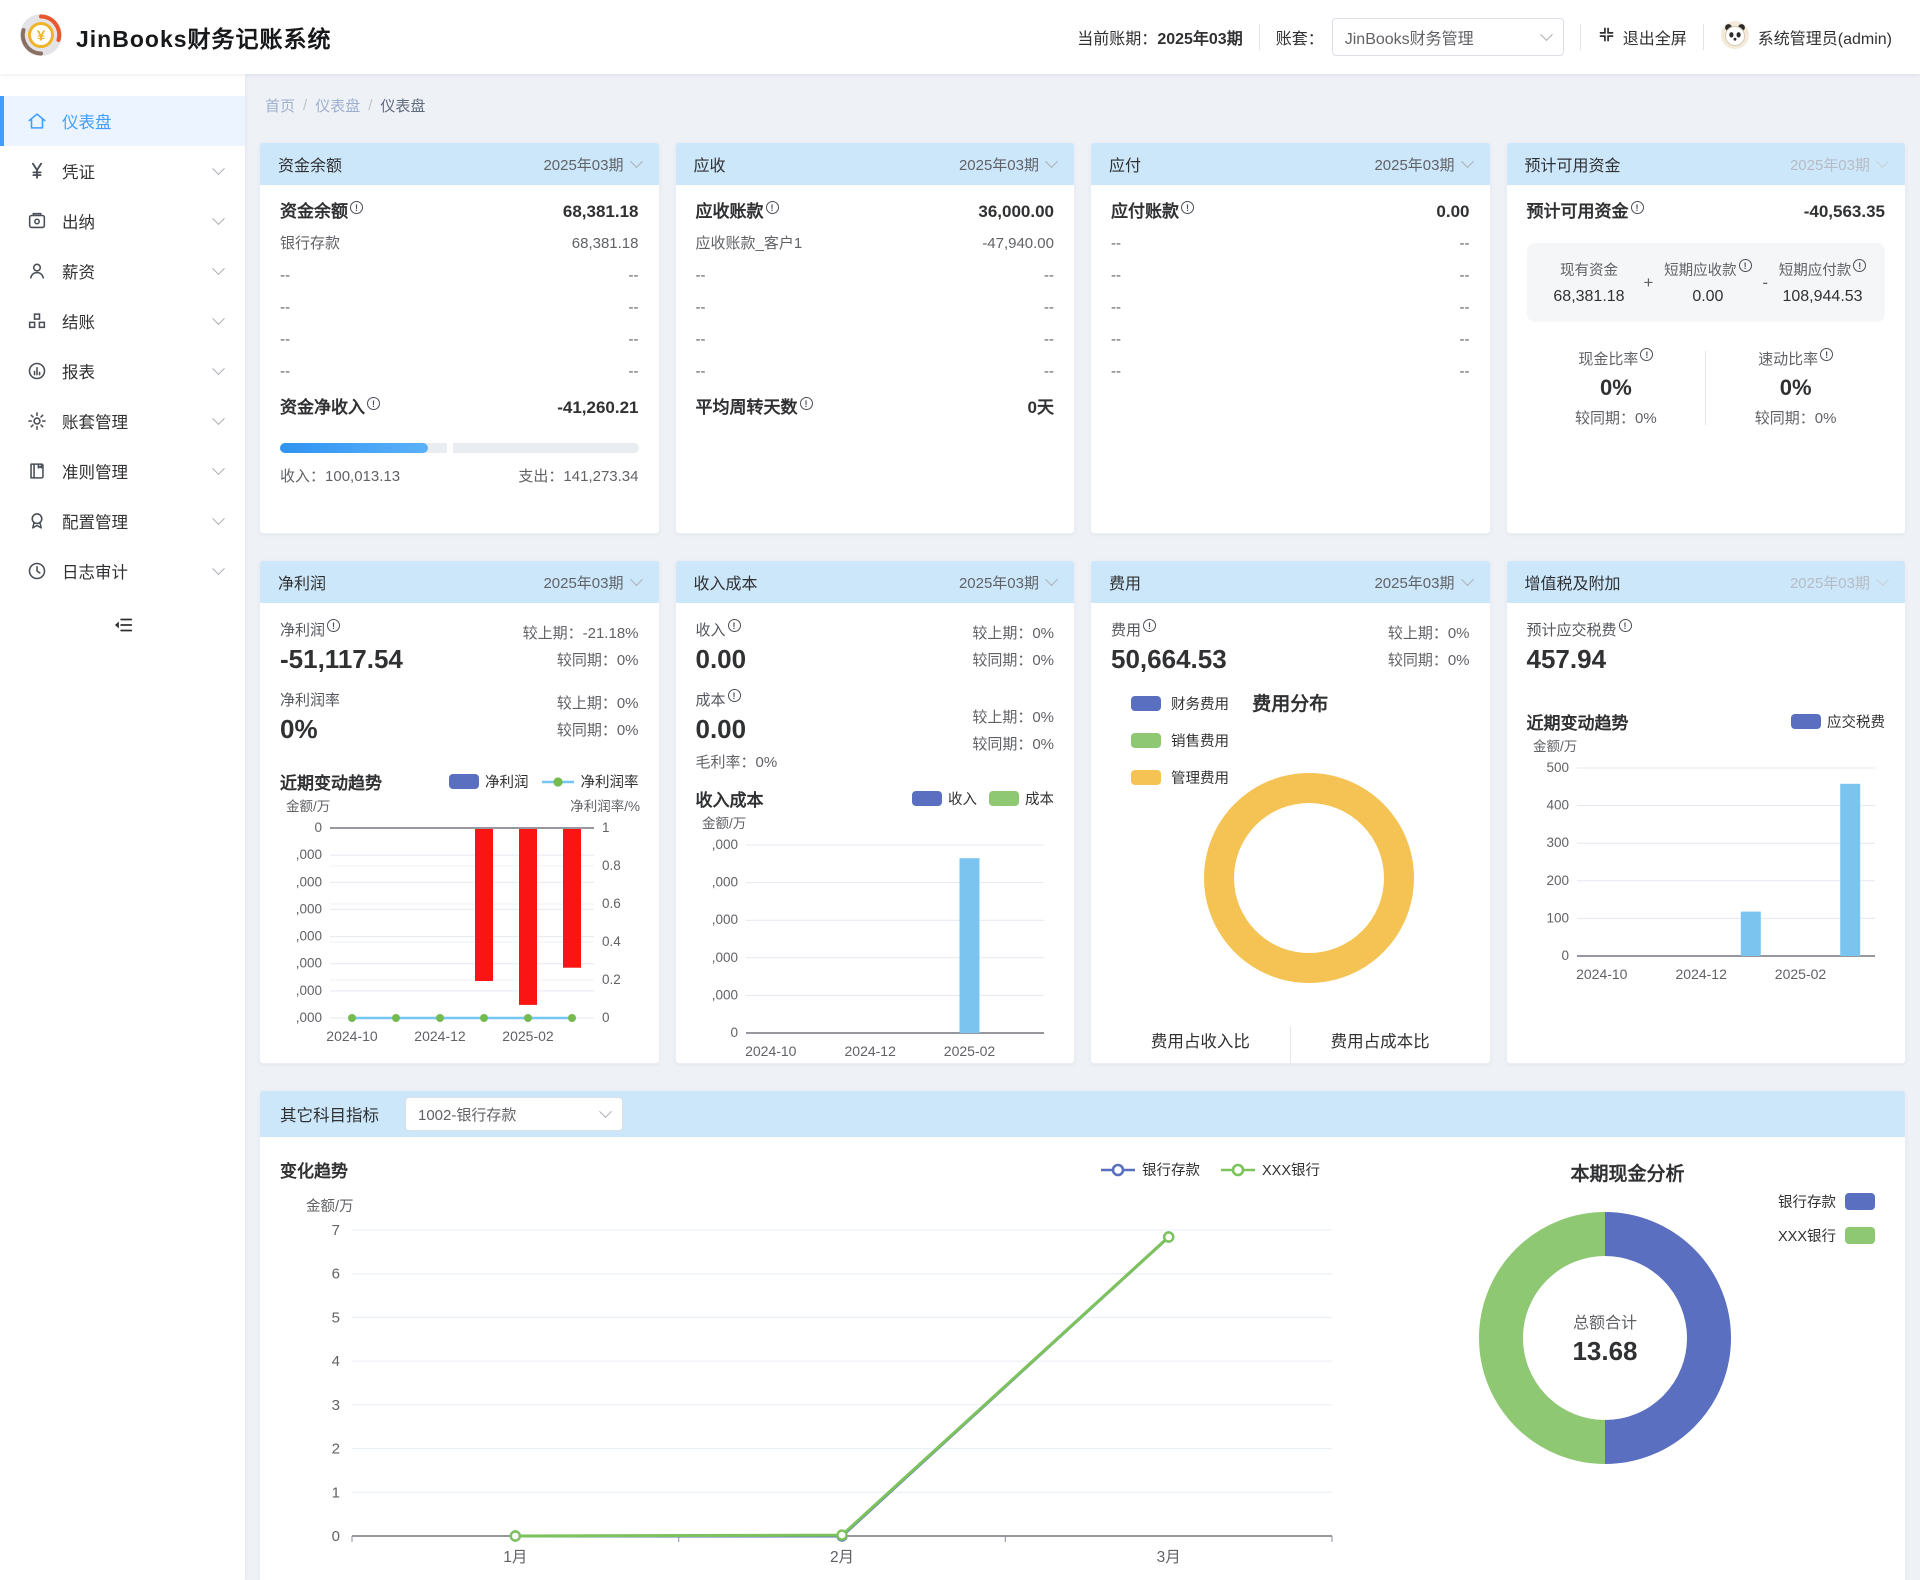  I want to click on breadcrumb: 首页 / 仪表盘 / 仪表盘, so click(1082, 105).